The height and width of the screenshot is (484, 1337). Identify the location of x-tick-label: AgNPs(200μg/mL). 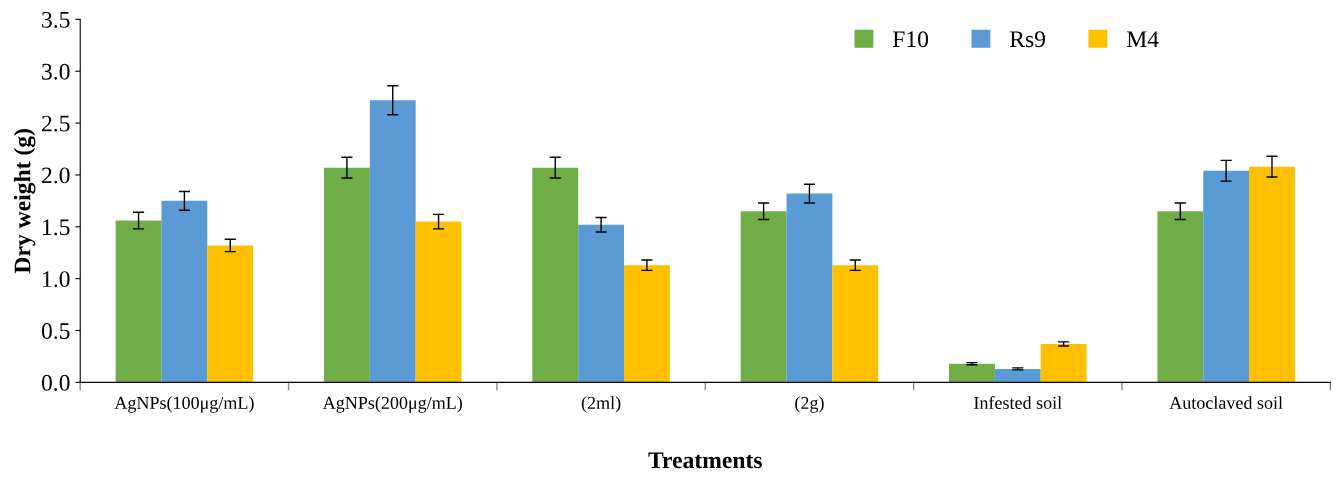
(392, 404).